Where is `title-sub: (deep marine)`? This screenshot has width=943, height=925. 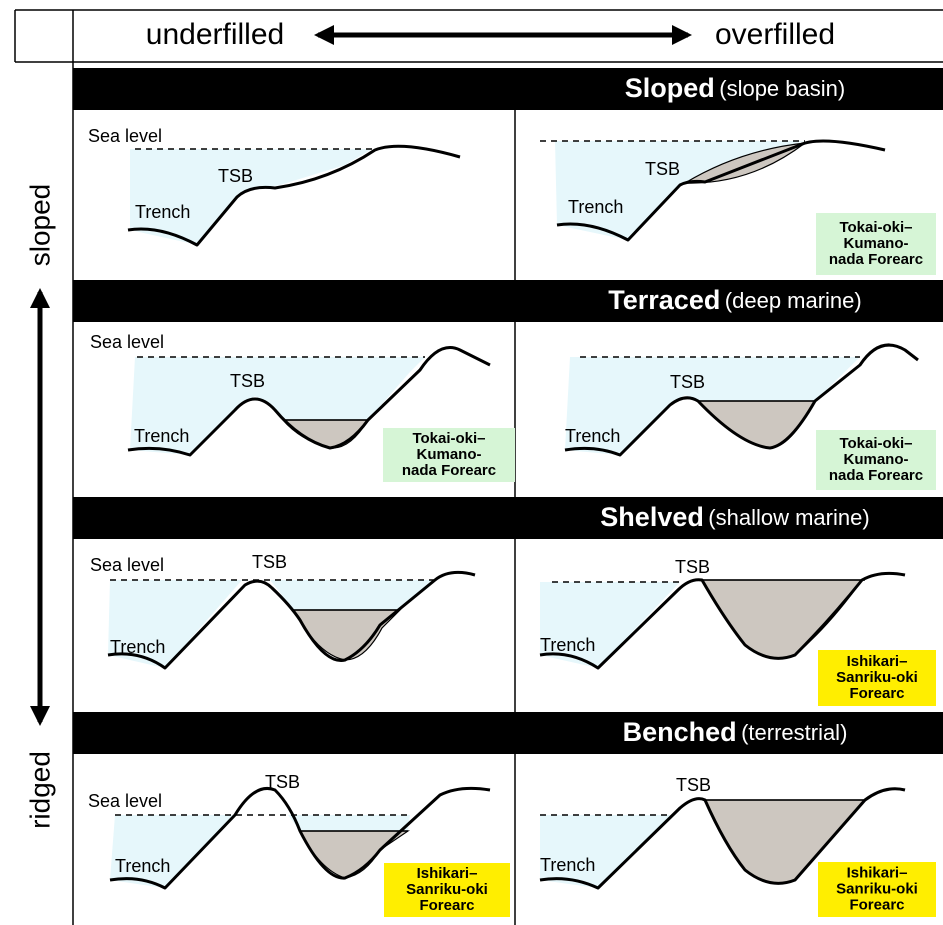 title-sub: (deep marine) is located at coordinates (793, 300).